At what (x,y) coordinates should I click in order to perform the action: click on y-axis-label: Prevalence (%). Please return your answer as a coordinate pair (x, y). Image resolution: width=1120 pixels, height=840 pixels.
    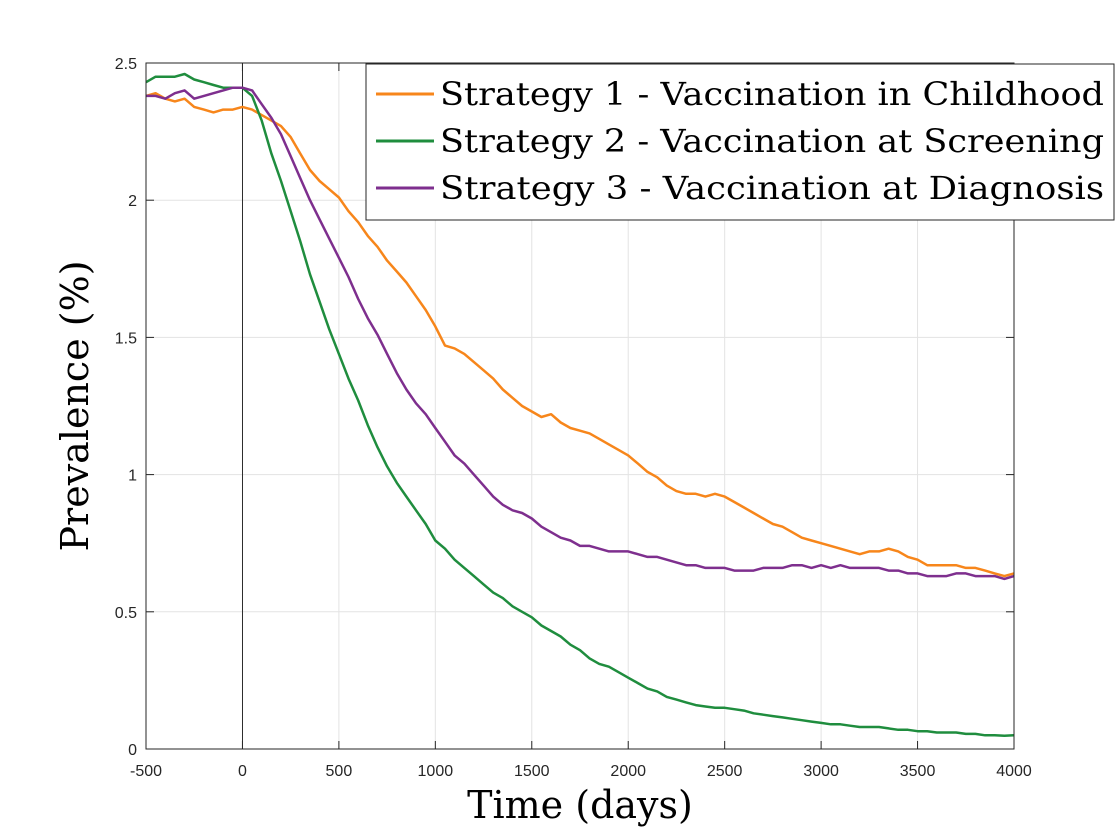
    Looking at the image, I should click on (75, 405).